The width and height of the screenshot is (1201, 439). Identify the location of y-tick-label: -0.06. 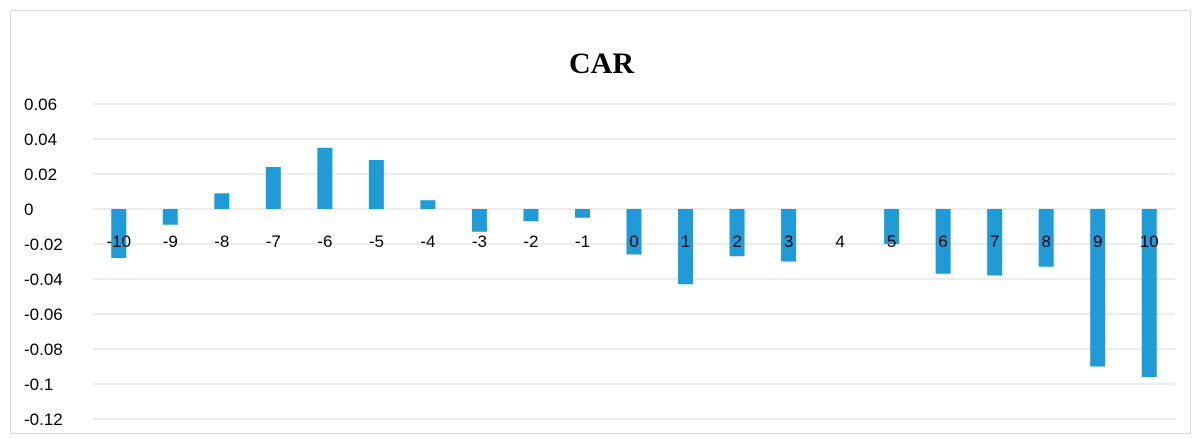
(43, 314).